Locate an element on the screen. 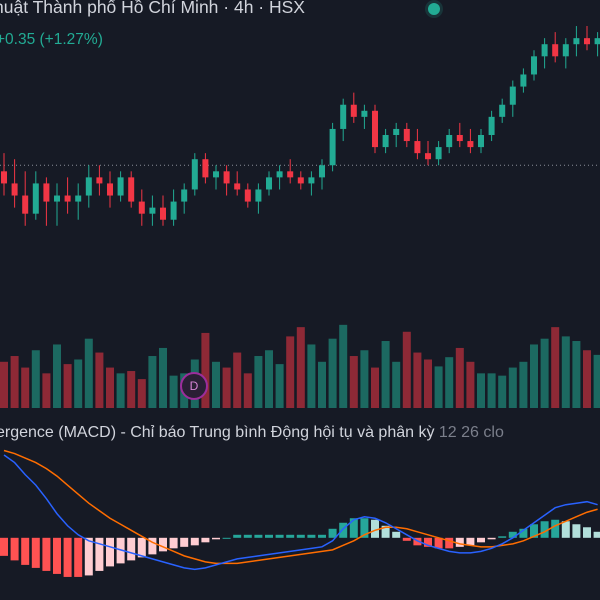  macd-legend-params: 12 26 clo is located at coordinates (471, 432).